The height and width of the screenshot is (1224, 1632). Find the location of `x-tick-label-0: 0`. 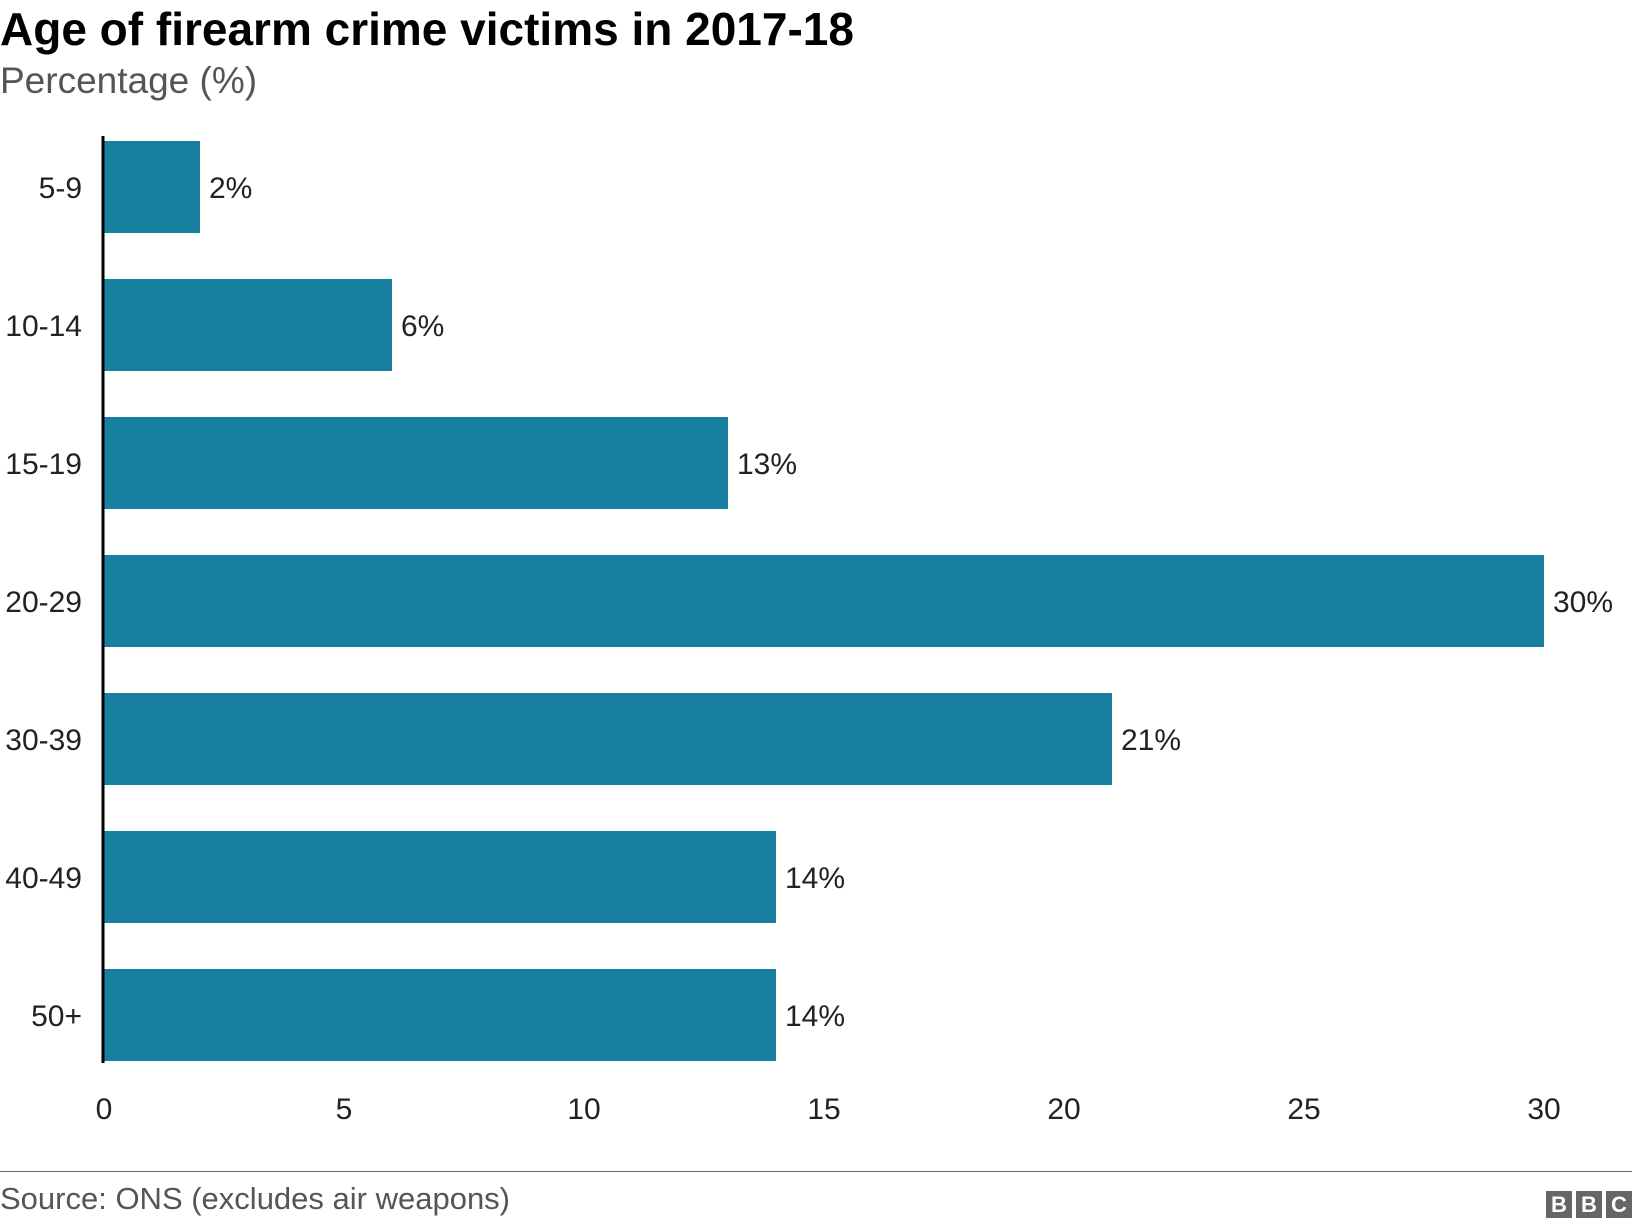

x-tick-label-0: 0 is located at coordinates (104, 1109).